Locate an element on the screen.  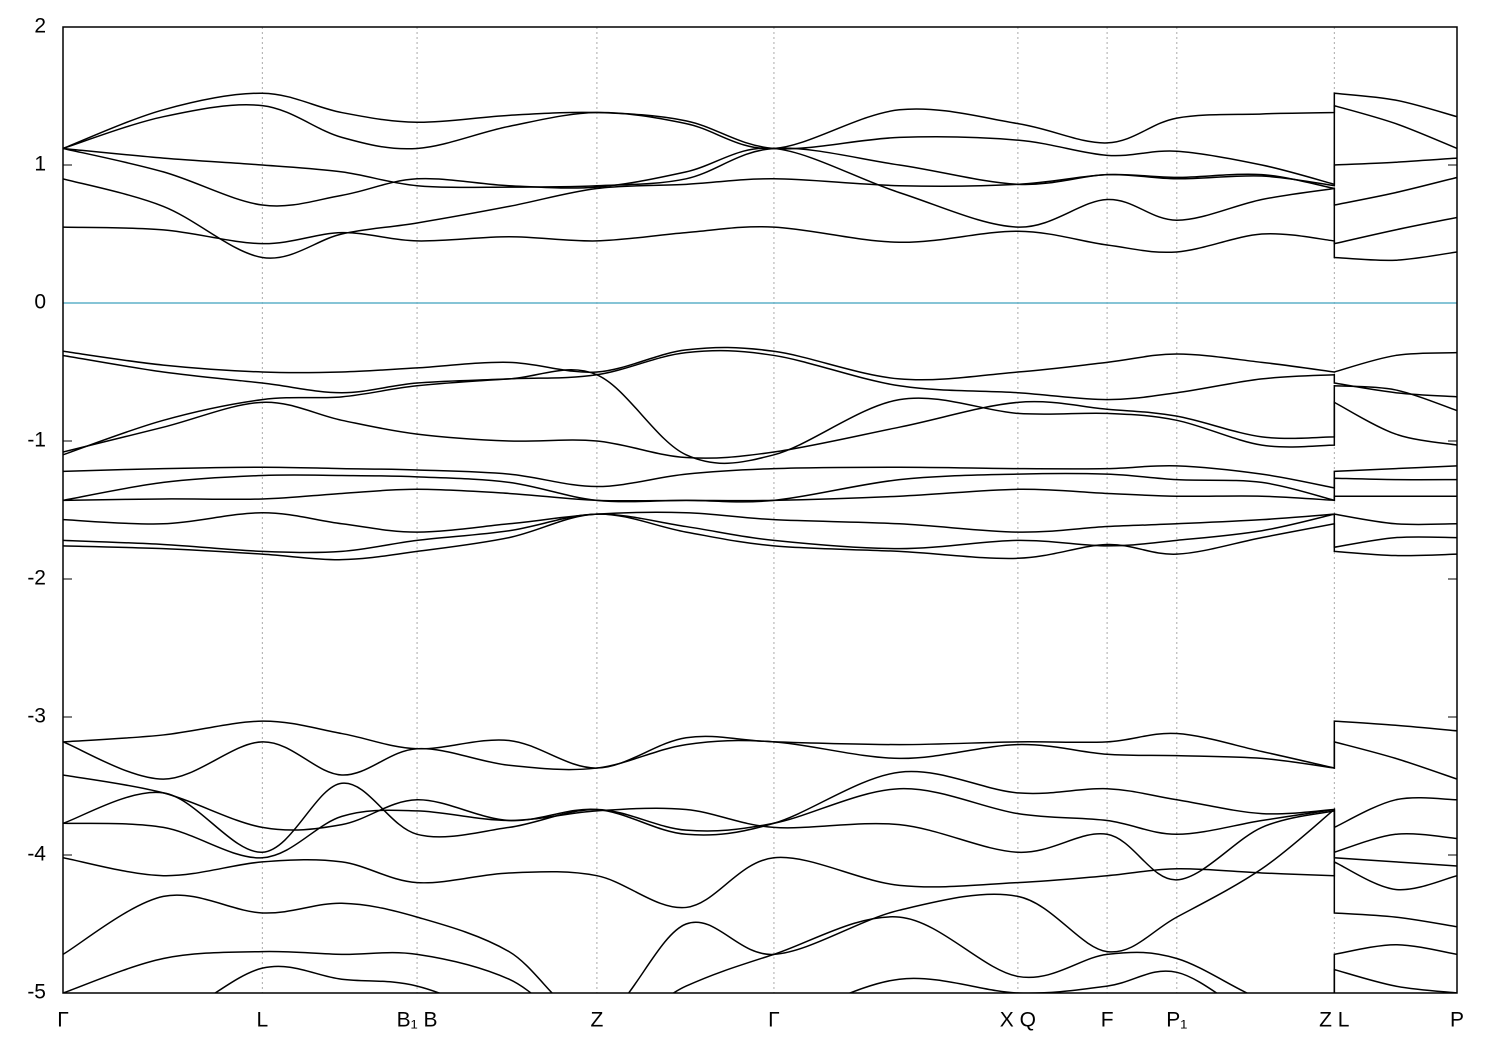
y-tick-label: 1 is located at coordinates (40, 164).